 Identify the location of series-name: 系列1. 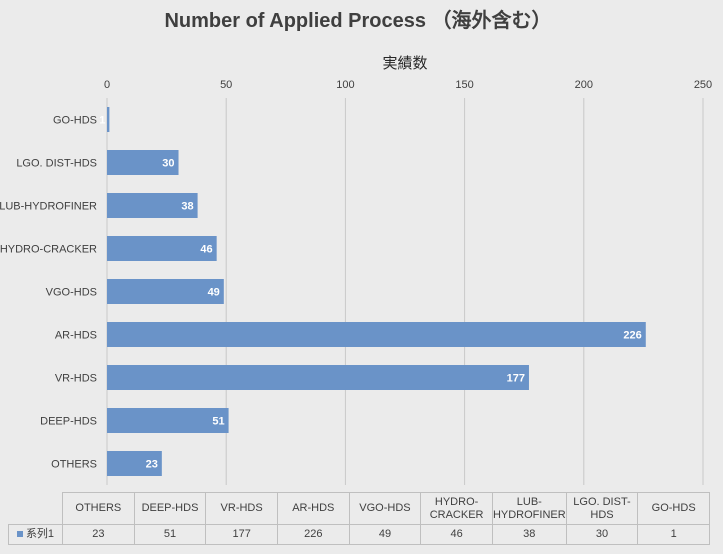
(40, 534).